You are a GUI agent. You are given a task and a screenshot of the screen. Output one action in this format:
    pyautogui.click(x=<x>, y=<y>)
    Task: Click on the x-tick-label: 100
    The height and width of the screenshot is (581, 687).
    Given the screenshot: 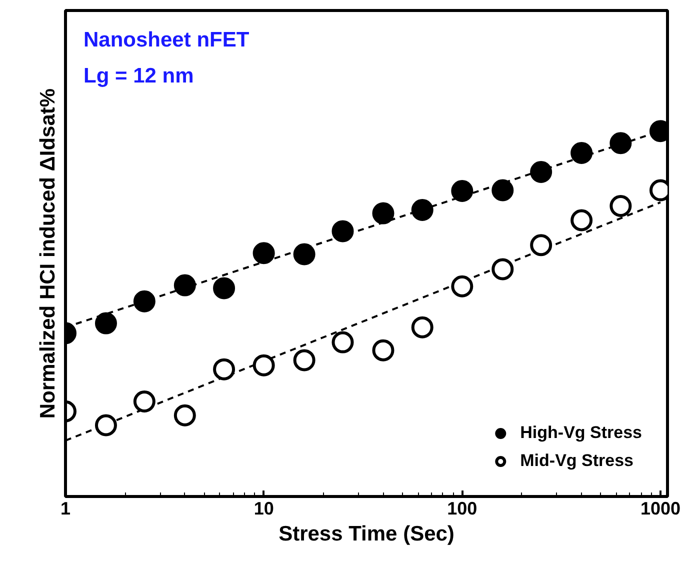 What is the action you would take?
    pyautogui.click(x=462, y=508)
    